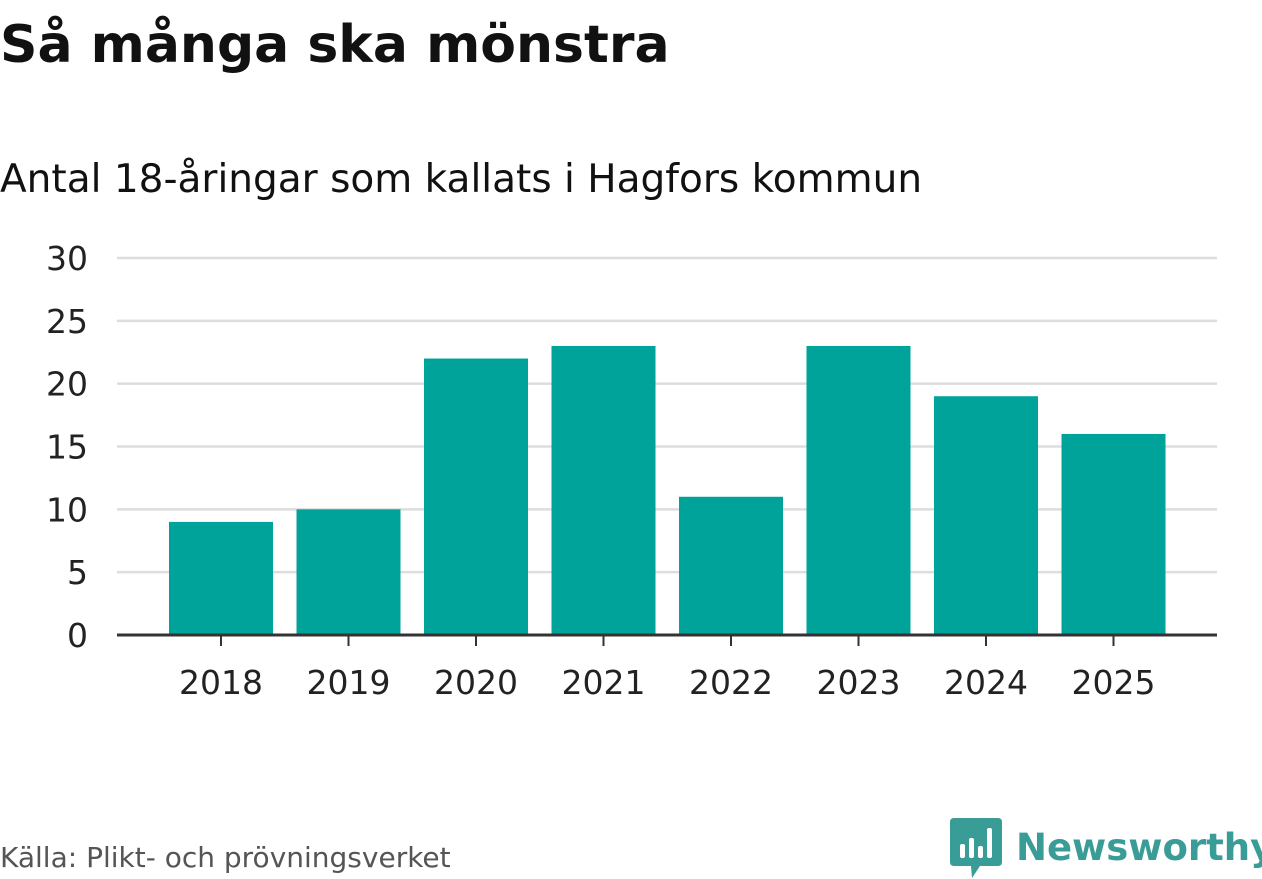 Image resolution: width=1262 pixels, height=879 pixels. Describe the element at coordinates (67, 384) in the screenshot. I see `y-tick-label: 20` at that location.